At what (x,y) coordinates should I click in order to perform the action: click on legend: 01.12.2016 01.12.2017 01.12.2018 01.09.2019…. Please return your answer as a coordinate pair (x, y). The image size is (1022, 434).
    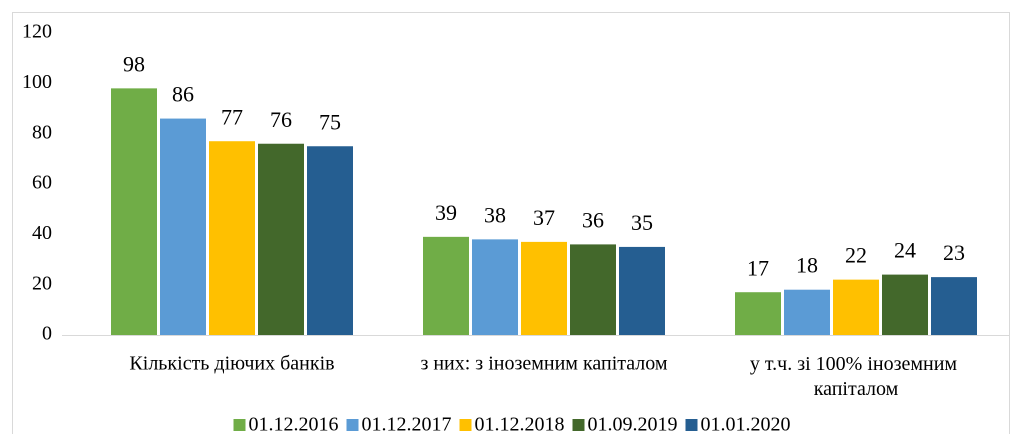
    Looking at the image, I should click on (512, 424).